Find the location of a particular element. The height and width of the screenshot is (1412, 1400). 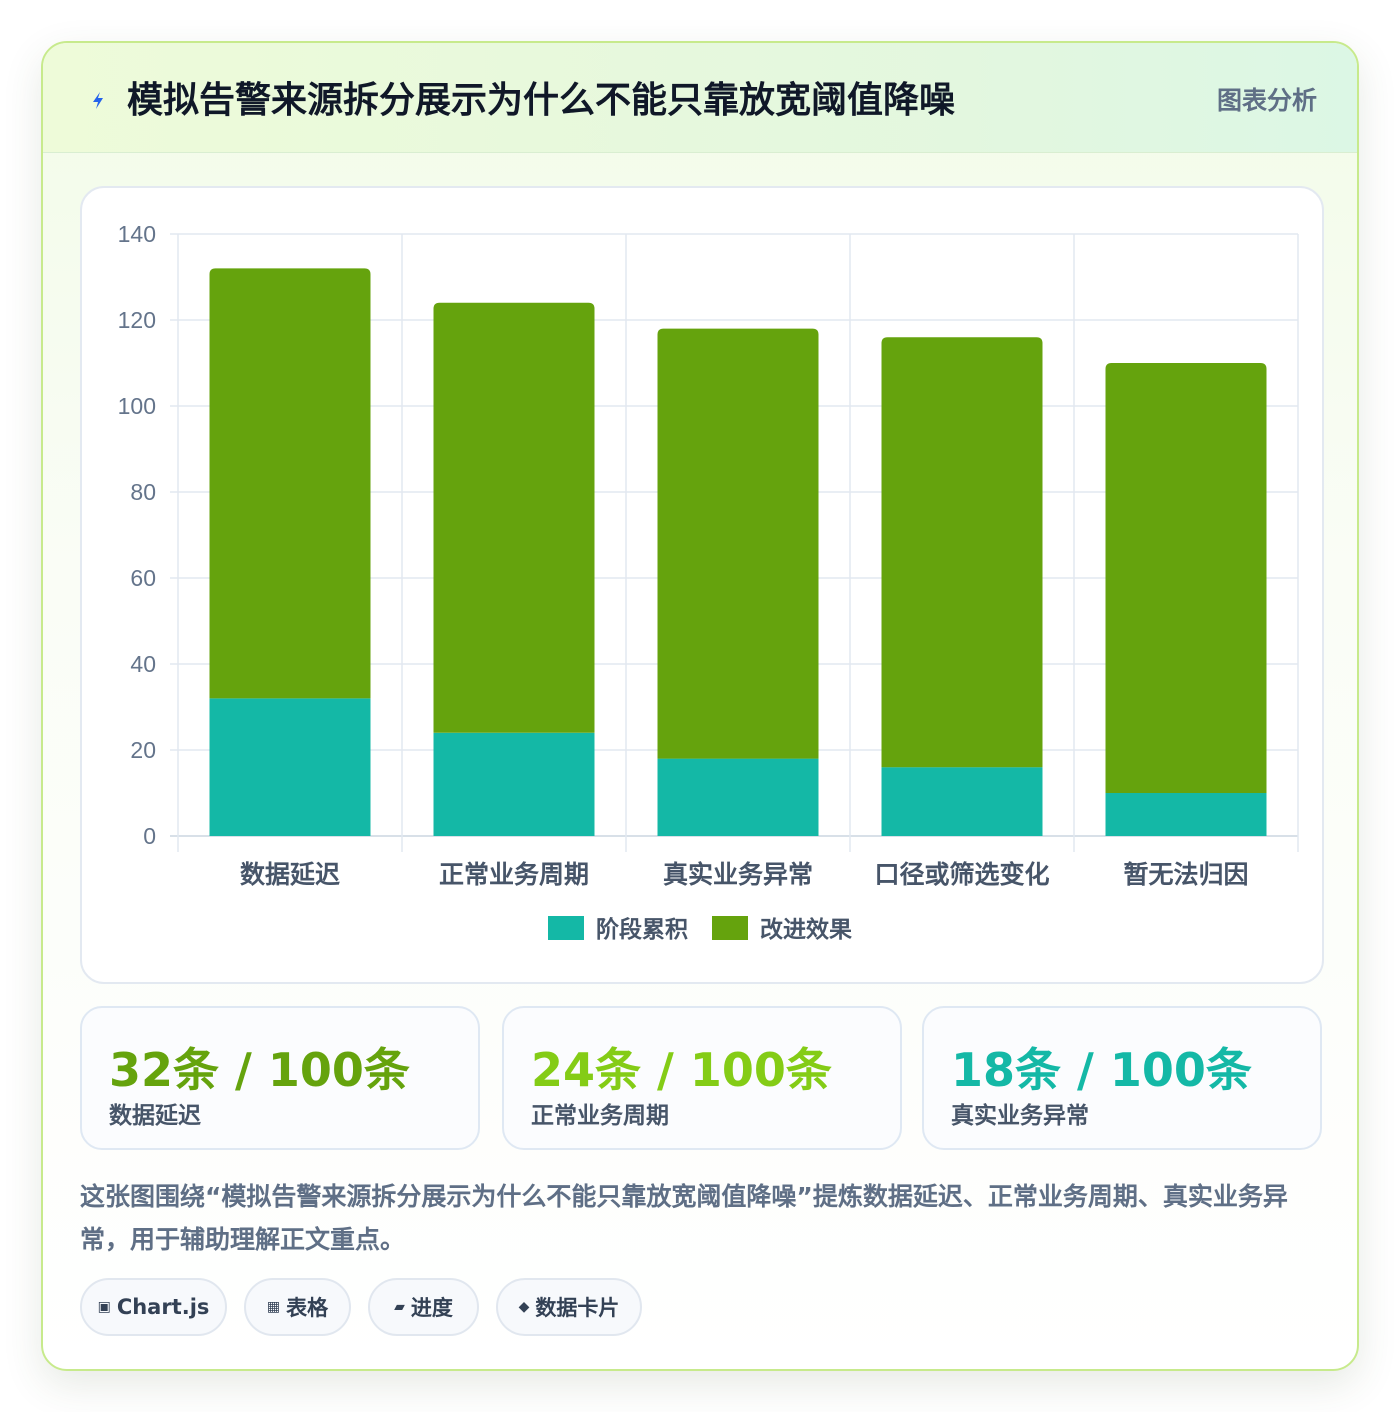

stat-card: 32条 / 100条 数据延迟 is located at coordinates (280, 1078).